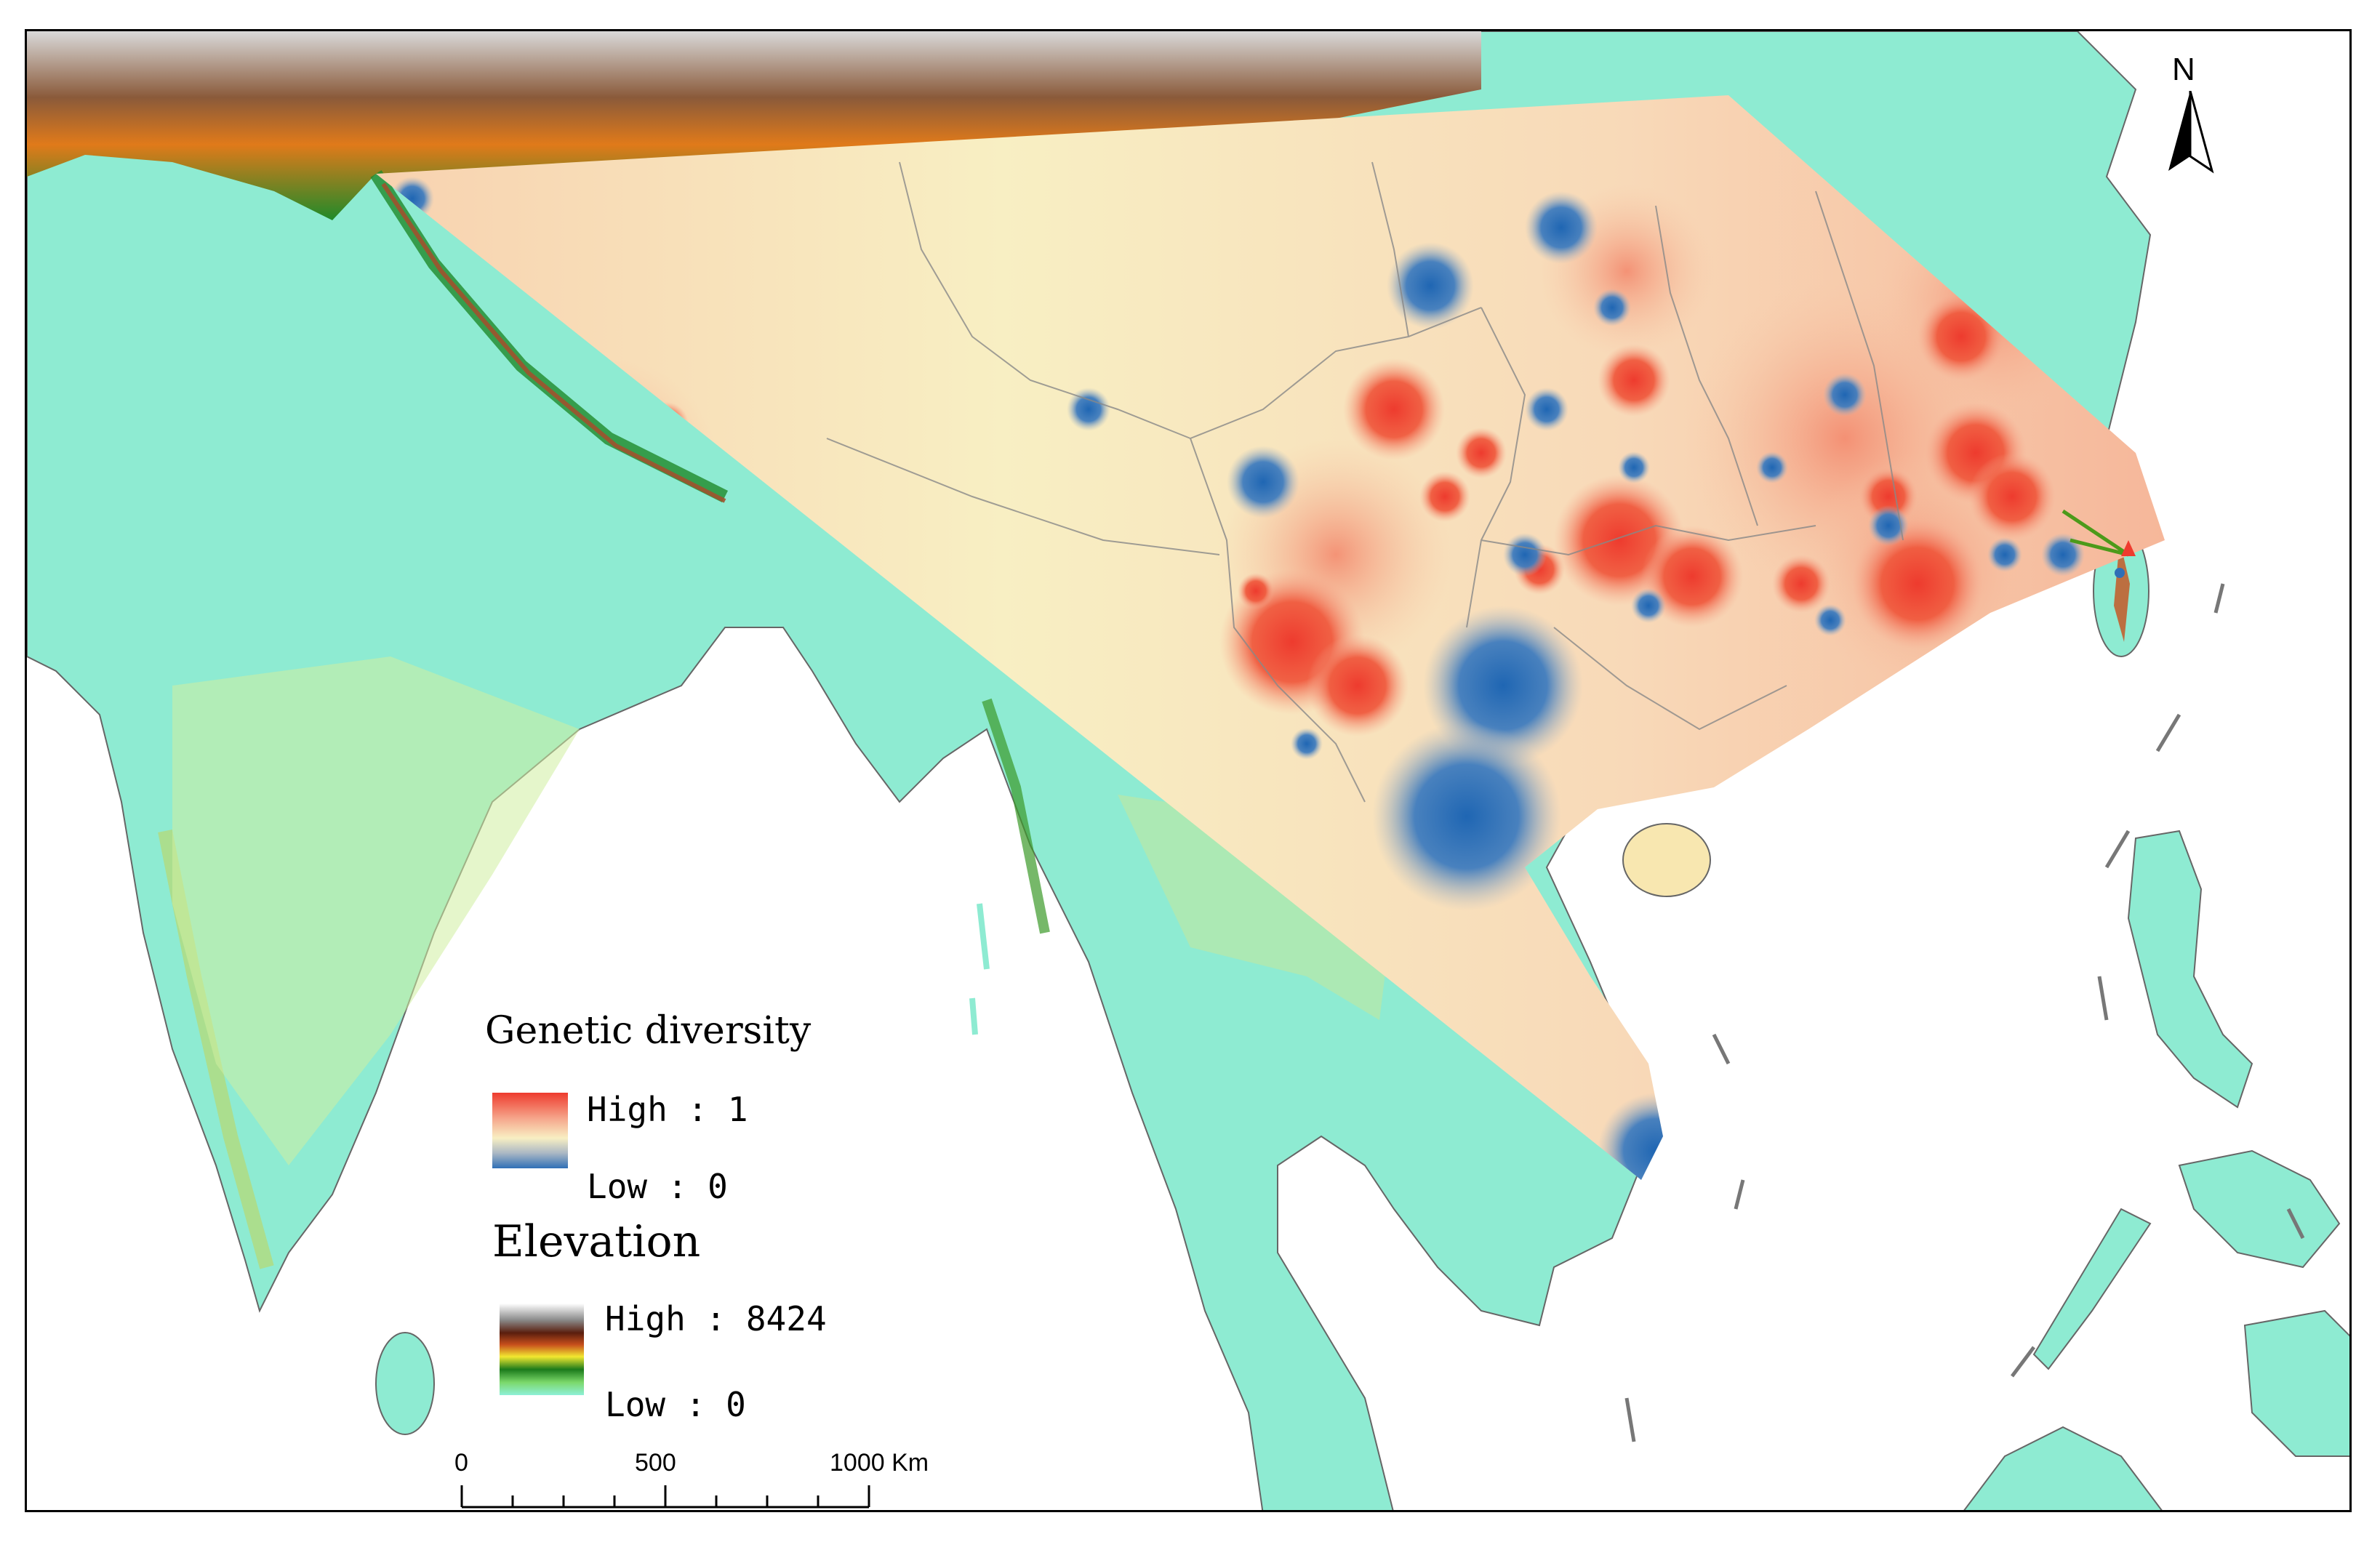 The width and height of the screenshot is (2380, 1542). Describe the element at coordinates (553, 342) in the screenshot. I see `himalaya-front-brown` at that location.